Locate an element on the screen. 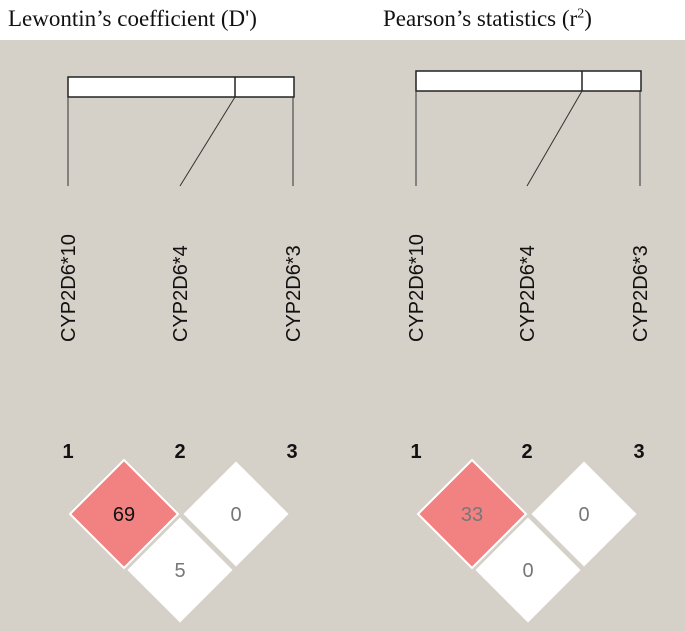 The image size is (685, 631). ld-value-1-2: 69 is located at coordinates (124, 515).